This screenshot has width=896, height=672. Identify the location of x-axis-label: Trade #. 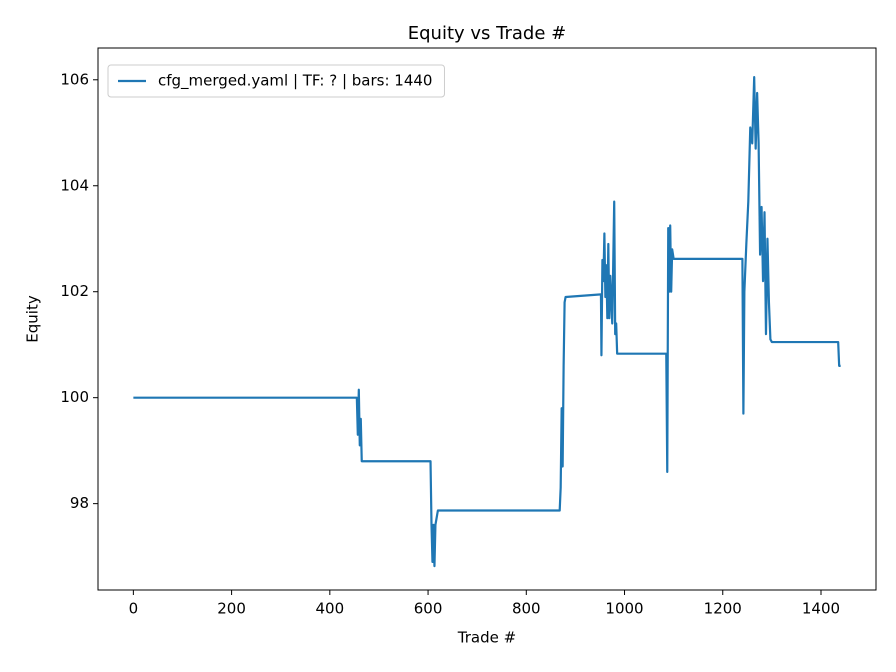
(486, 638).